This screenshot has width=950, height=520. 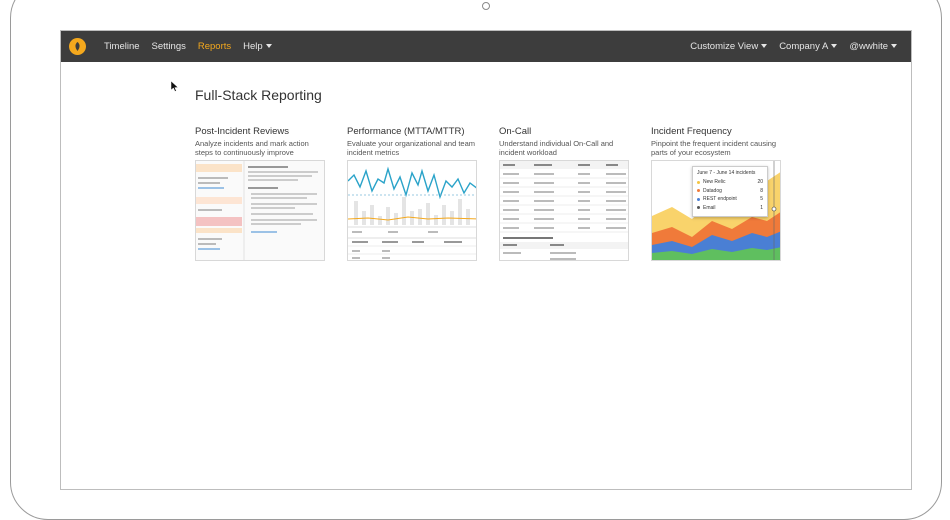 What do you see at coordinates (564, 210) in the screenshot?
I see `on-call-thumbnail` at bounding box center [564, 210].